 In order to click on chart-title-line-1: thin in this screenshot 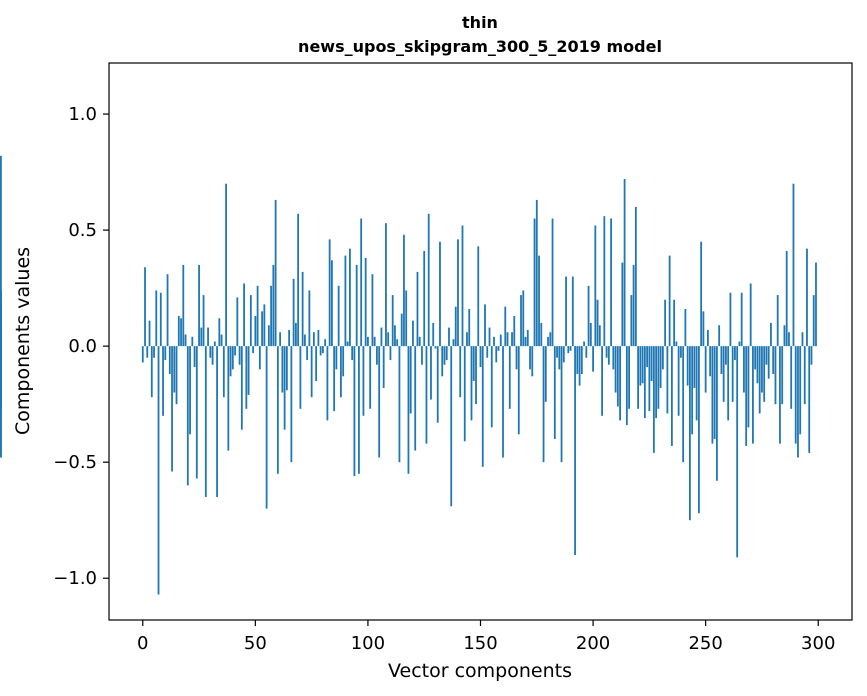, I will do `click(480, 22)`.